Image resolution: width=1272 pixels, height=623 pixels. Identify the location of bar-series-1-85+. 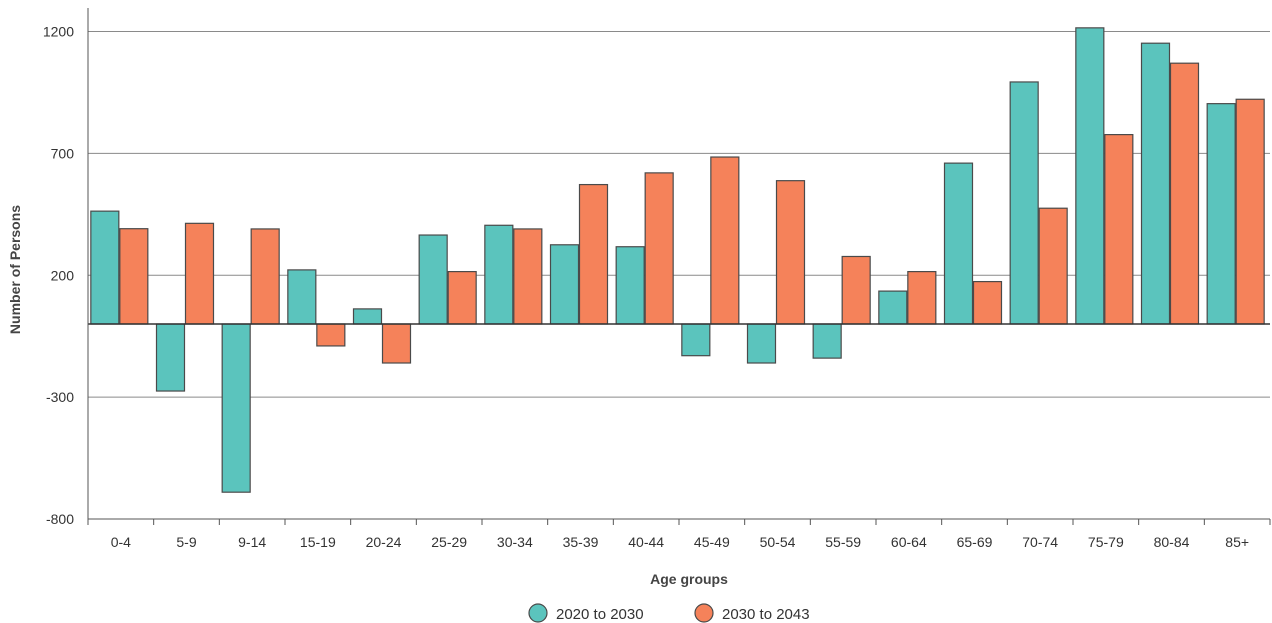
(1221, 214).